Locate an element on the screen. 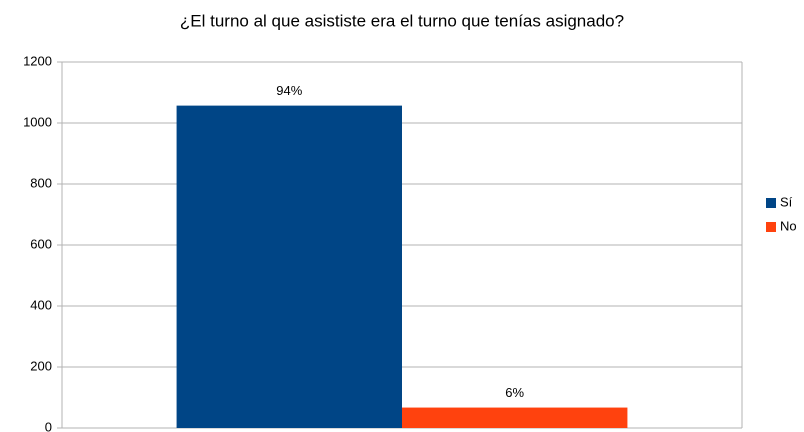  y-tick-label: 0 is located at coordinates (48, 425).